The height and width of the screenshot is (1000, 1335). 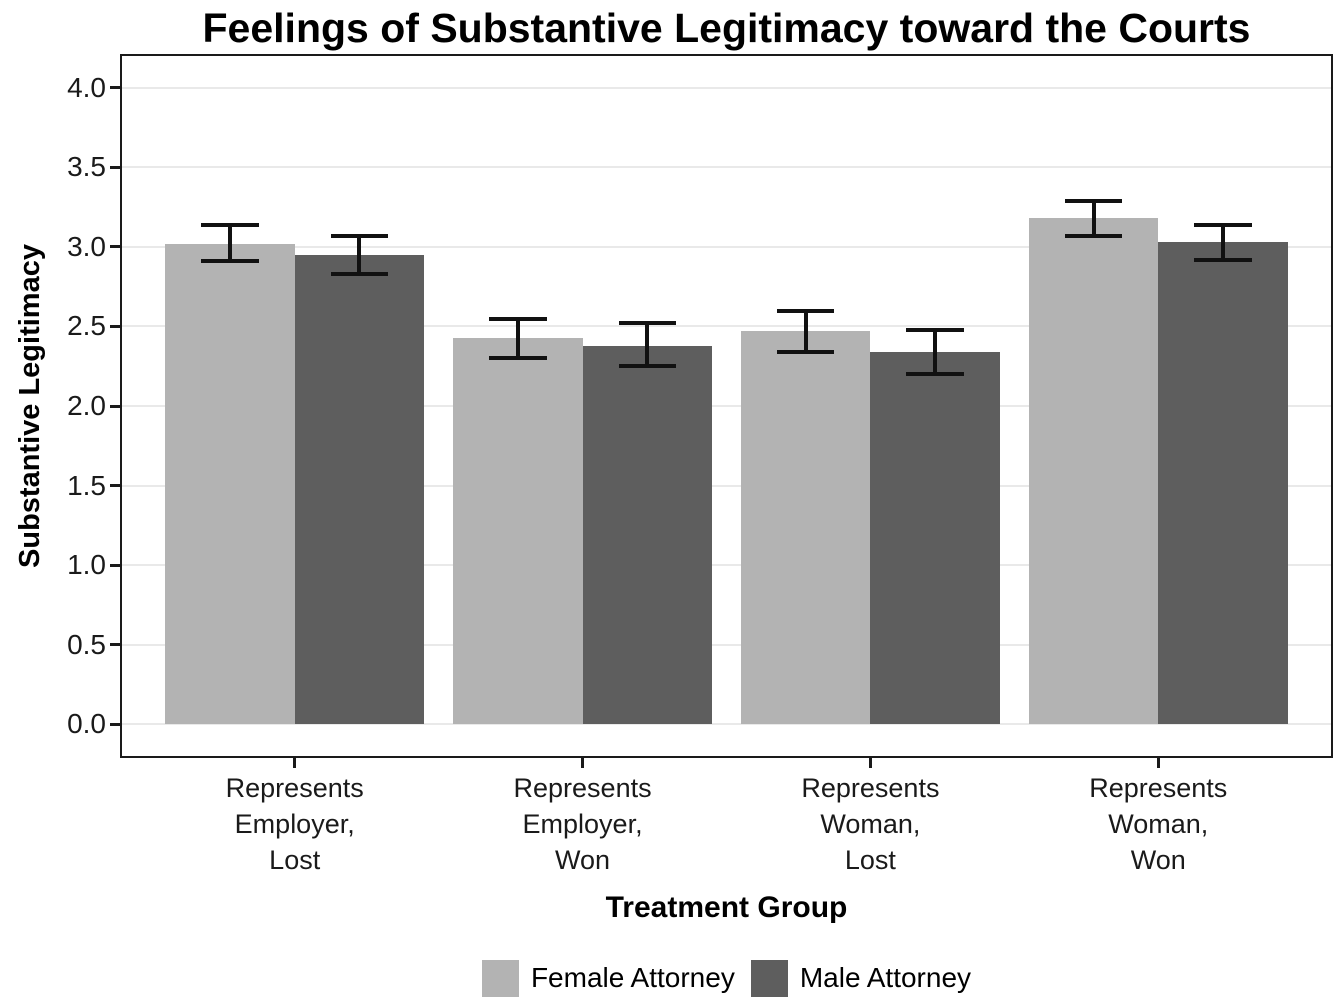 I want to click on legend: Female Attorney Male Attorney, so click(x=726, y=978).